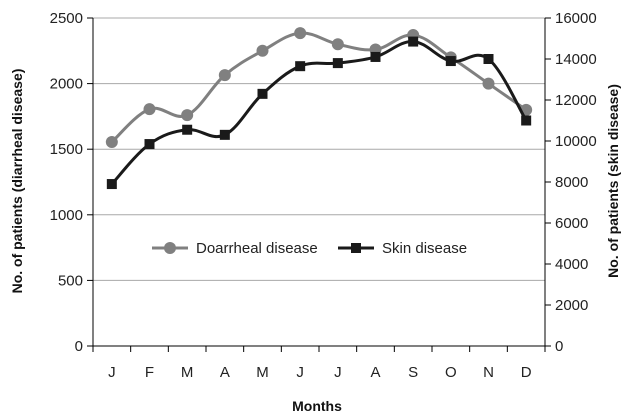  I want to click on x-tick-label: S, so click(413, 372).